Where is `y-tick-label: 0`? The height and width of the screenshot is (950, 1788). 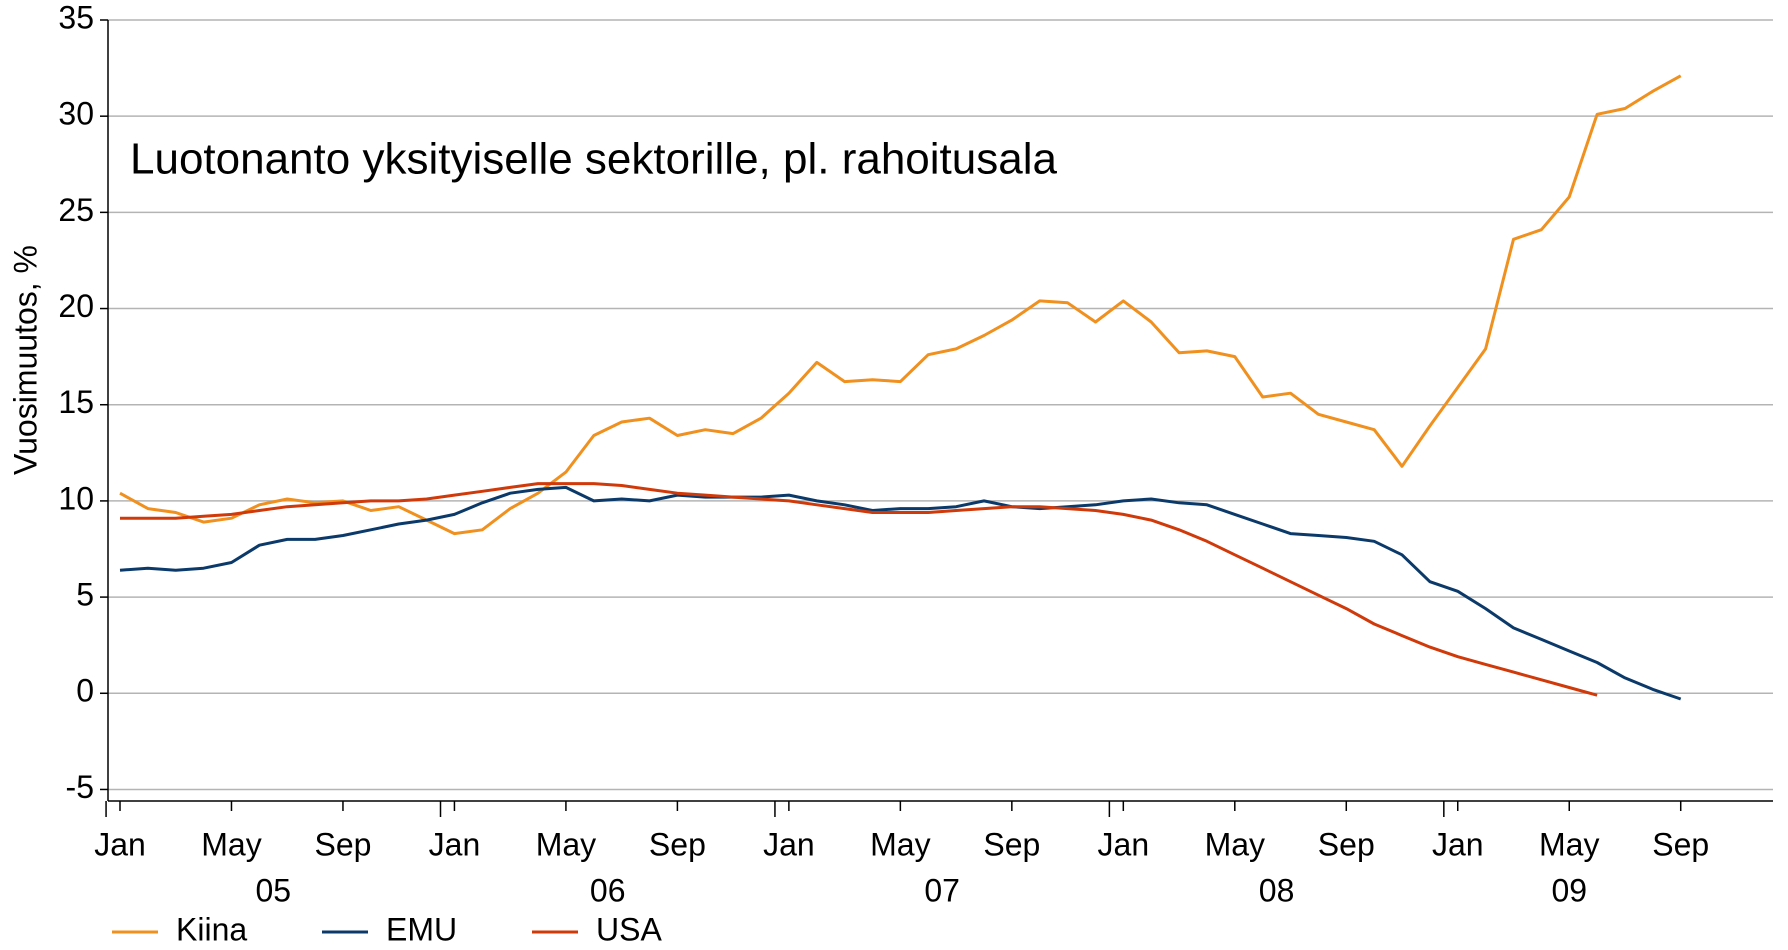 y-tick-label: 0 is located at coordinates (85, 691).